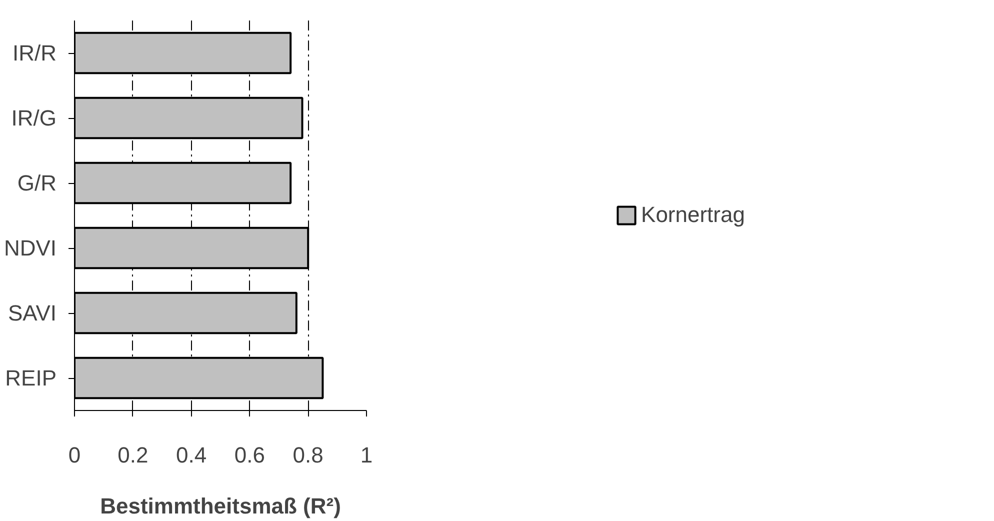 Image resolution: width=994 pixels, height=521 pixels. I want to click on y-tick-label: IR/R, so click(34, 53).